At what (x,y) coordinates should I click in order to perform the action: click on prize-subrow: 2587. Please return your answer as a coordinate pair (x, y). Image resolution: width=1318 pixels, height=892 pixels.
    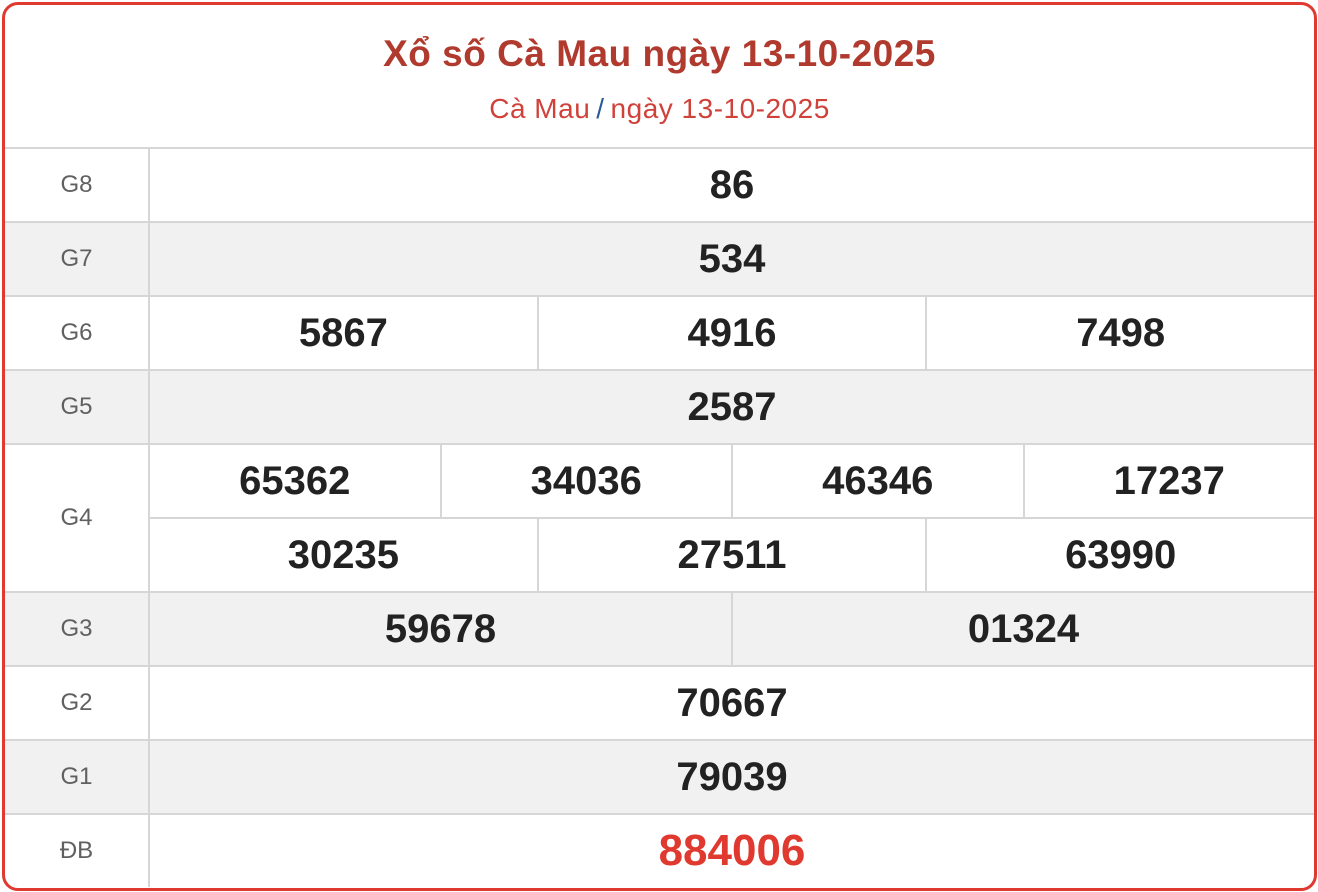
    Looking at the image, I should click on (732, 407).